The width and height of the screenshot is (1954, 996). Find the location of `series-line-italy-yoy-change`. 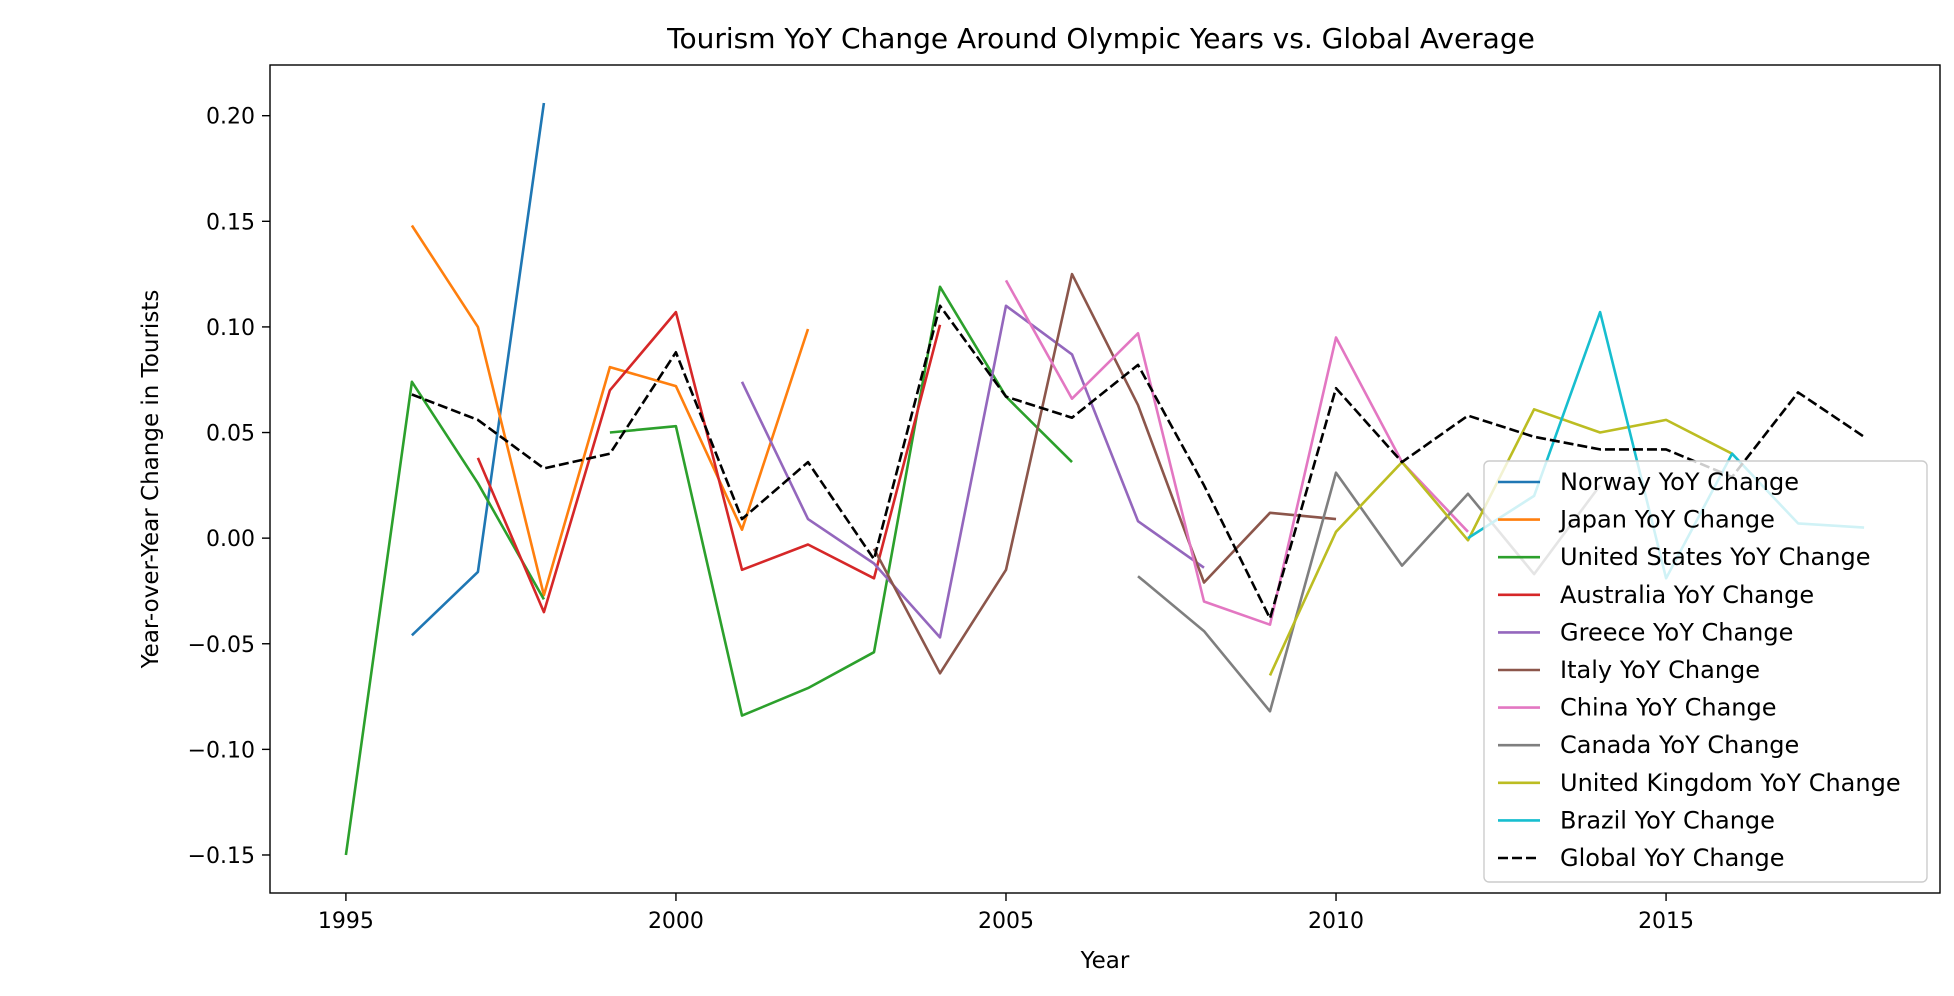

series-line-italy-yoy-change is located at coordinates (1104, 473).